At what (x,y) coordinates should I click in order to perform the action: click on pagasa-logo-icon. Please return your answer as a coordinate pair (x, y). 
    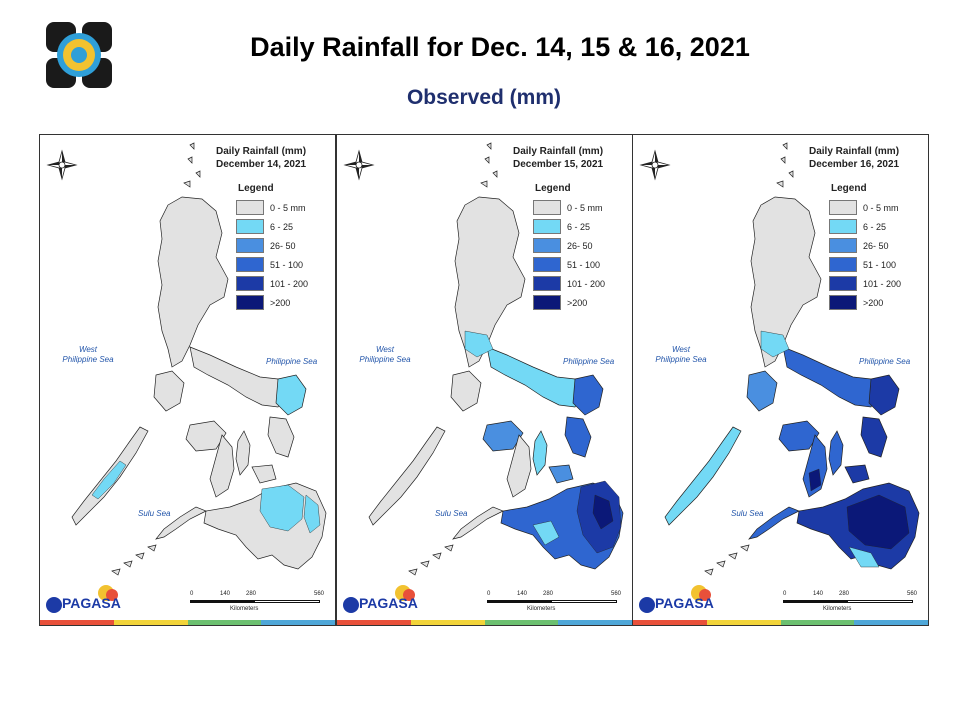
    Looking at the image, I should click on (675, 599).